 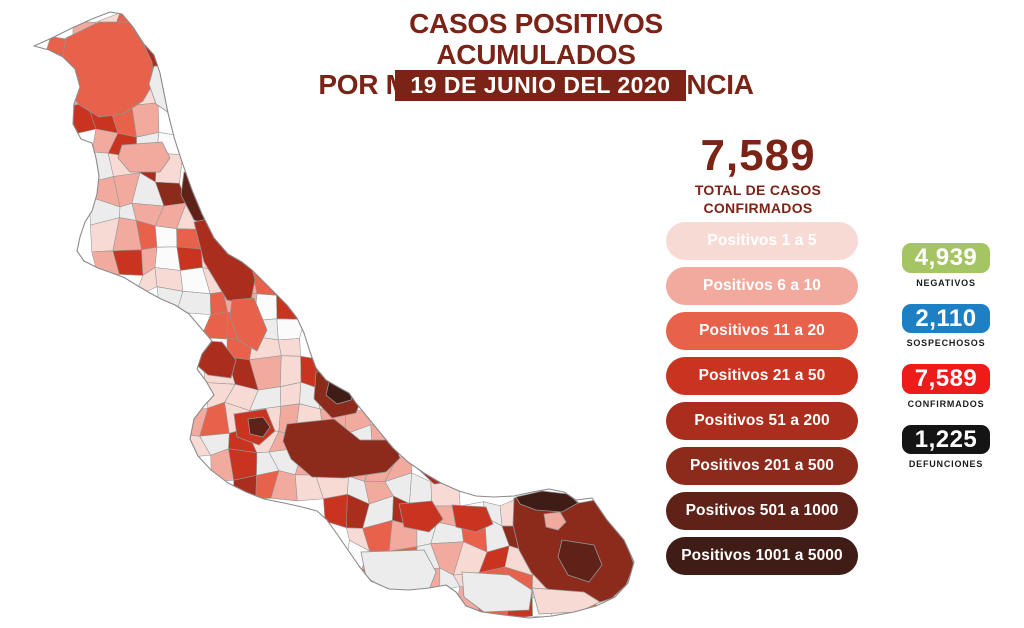 What do you see at coordinates (762, 376) in the screenshot?
I see `legend-item-positivos-21-50: Positivos 21 a 50` at bounding box center [762, 376].